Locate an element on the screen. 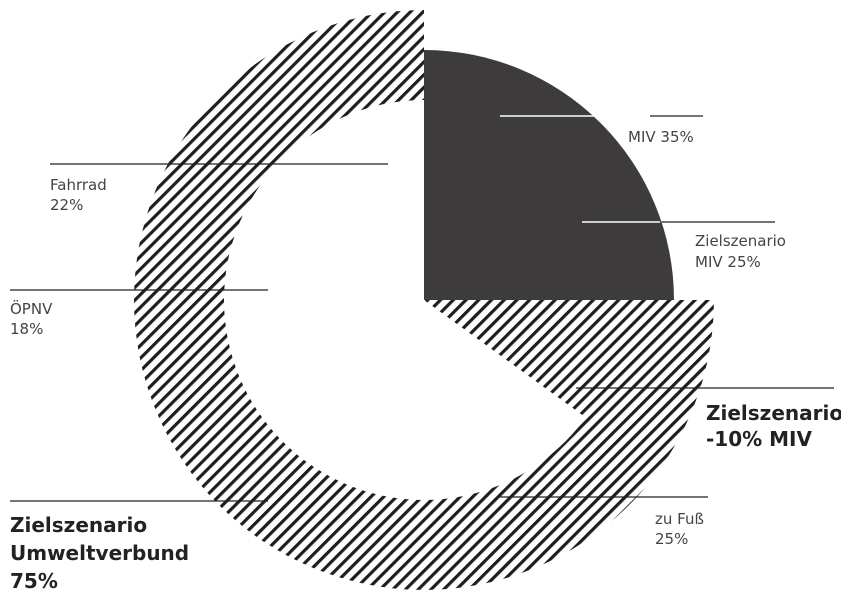  label-miv: MIV 35% is located at coordinates (661, 137).